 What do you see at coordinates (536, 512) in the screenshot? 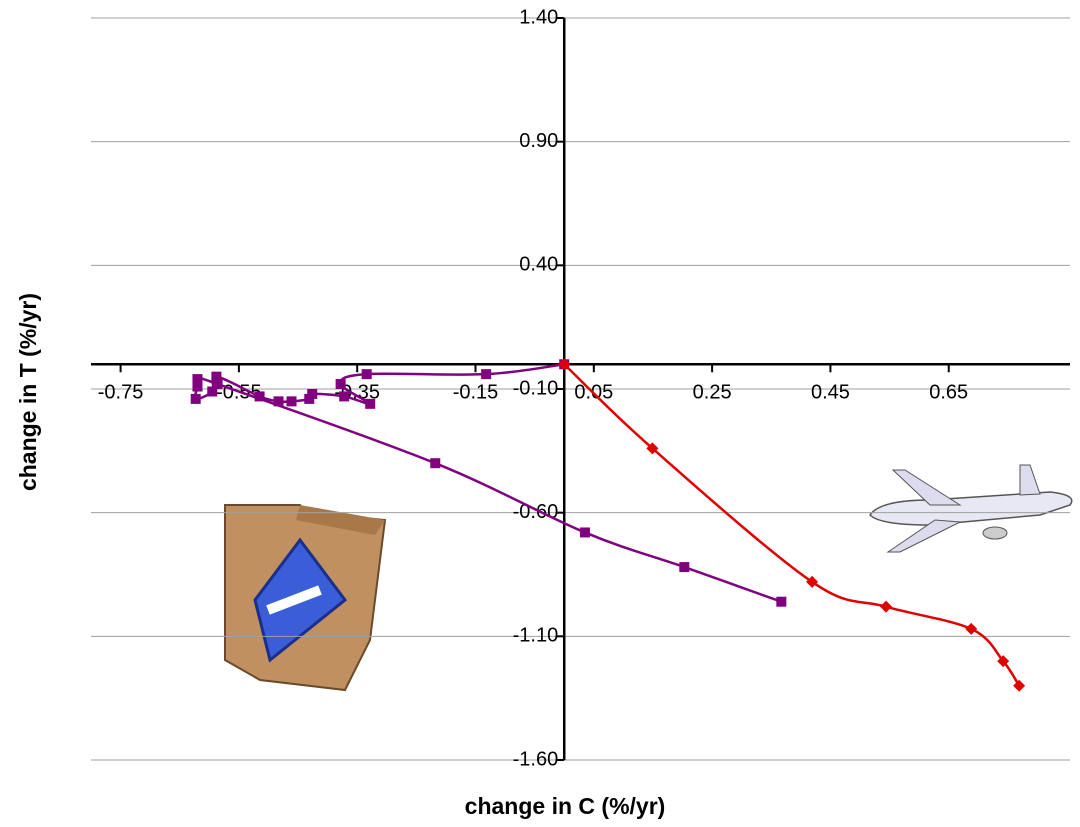
I see `y-tick-label: -0.60` at bounding box center [536, 512].